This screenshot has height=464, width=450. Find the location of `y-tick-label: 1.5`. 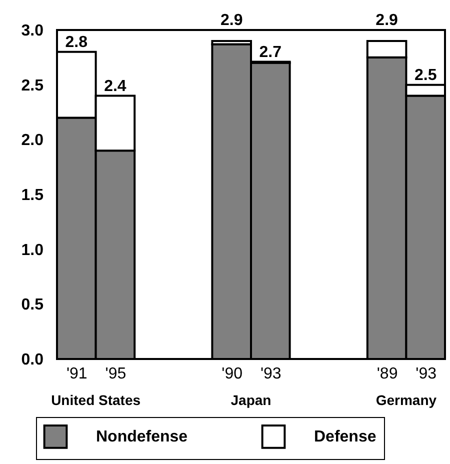

y-tick-label: 1.5 is located at coordinates (32, 195).